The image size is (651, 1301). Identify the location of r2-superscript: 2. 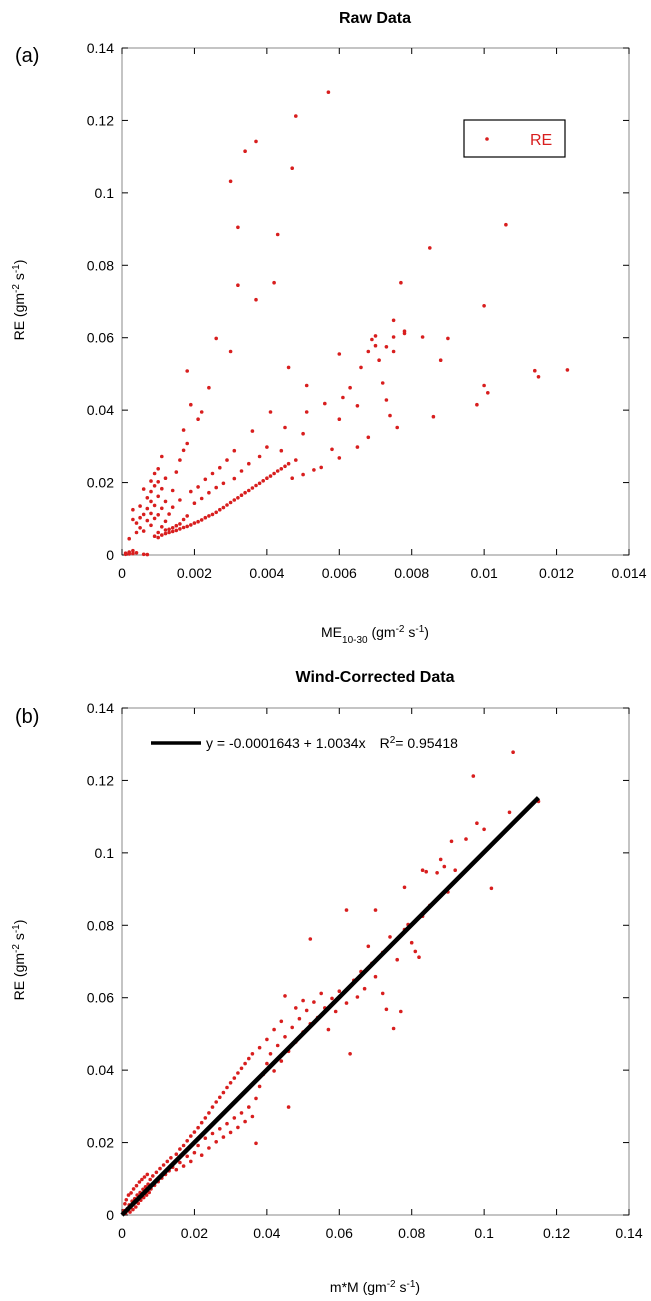
(393, 740).